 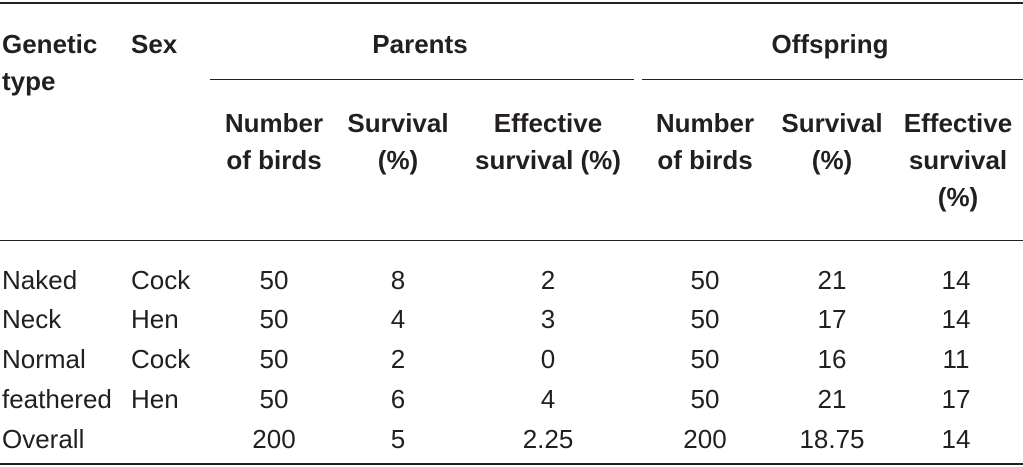 I want to click on parents-survival-cell: 2, so click(x=398, y=359).